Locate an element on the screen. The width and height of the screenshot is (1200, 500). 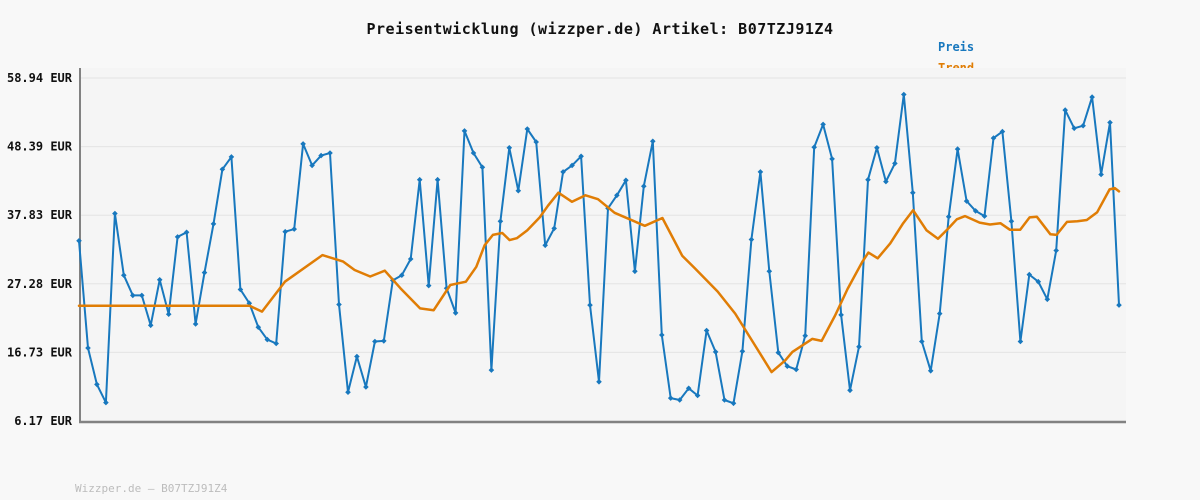
y-axis-tick-label: 27.28 EUR is located at coordinates (40, 284).